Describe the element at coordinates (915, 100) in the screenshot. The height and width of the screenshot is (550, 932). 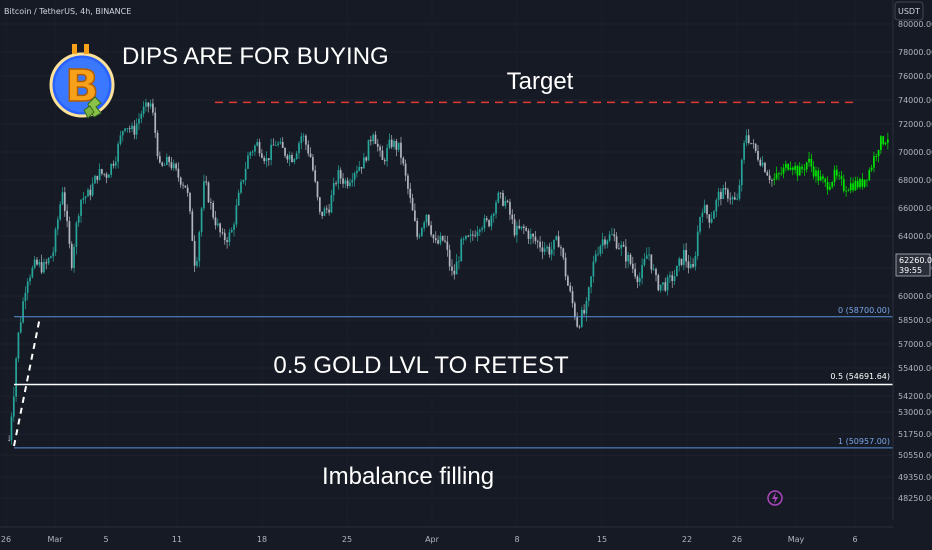
I see `price-tick-label: 74000.00` at that location.